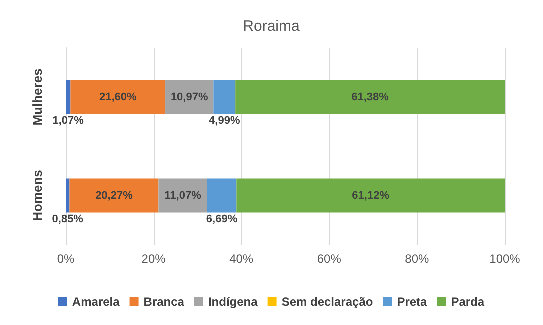 The image size is (543, 325). I want to click on chart-title: Roraima, so click(271, 26).